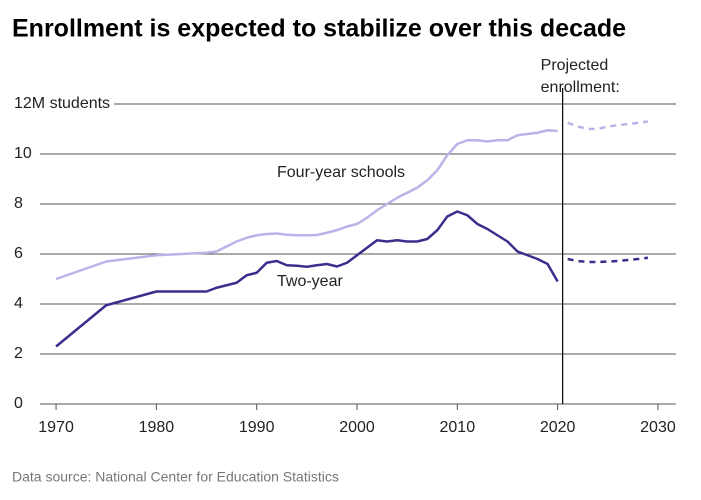  Describe the element at coordinates (658, 427) in the screenshot. I see `x-tick-label: 2030` at that location.